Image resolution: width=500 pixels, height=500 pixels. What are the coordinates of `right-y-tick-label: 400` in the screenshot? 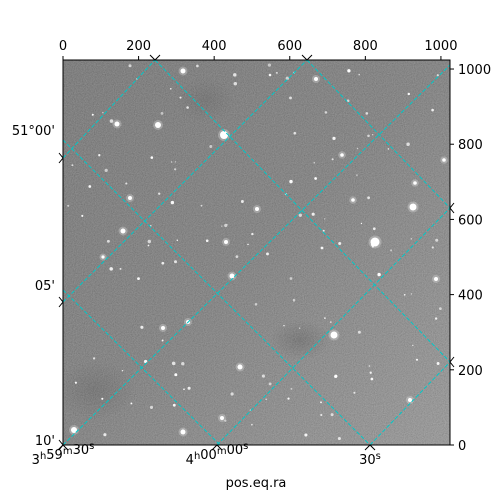 It's located at (470, 296).